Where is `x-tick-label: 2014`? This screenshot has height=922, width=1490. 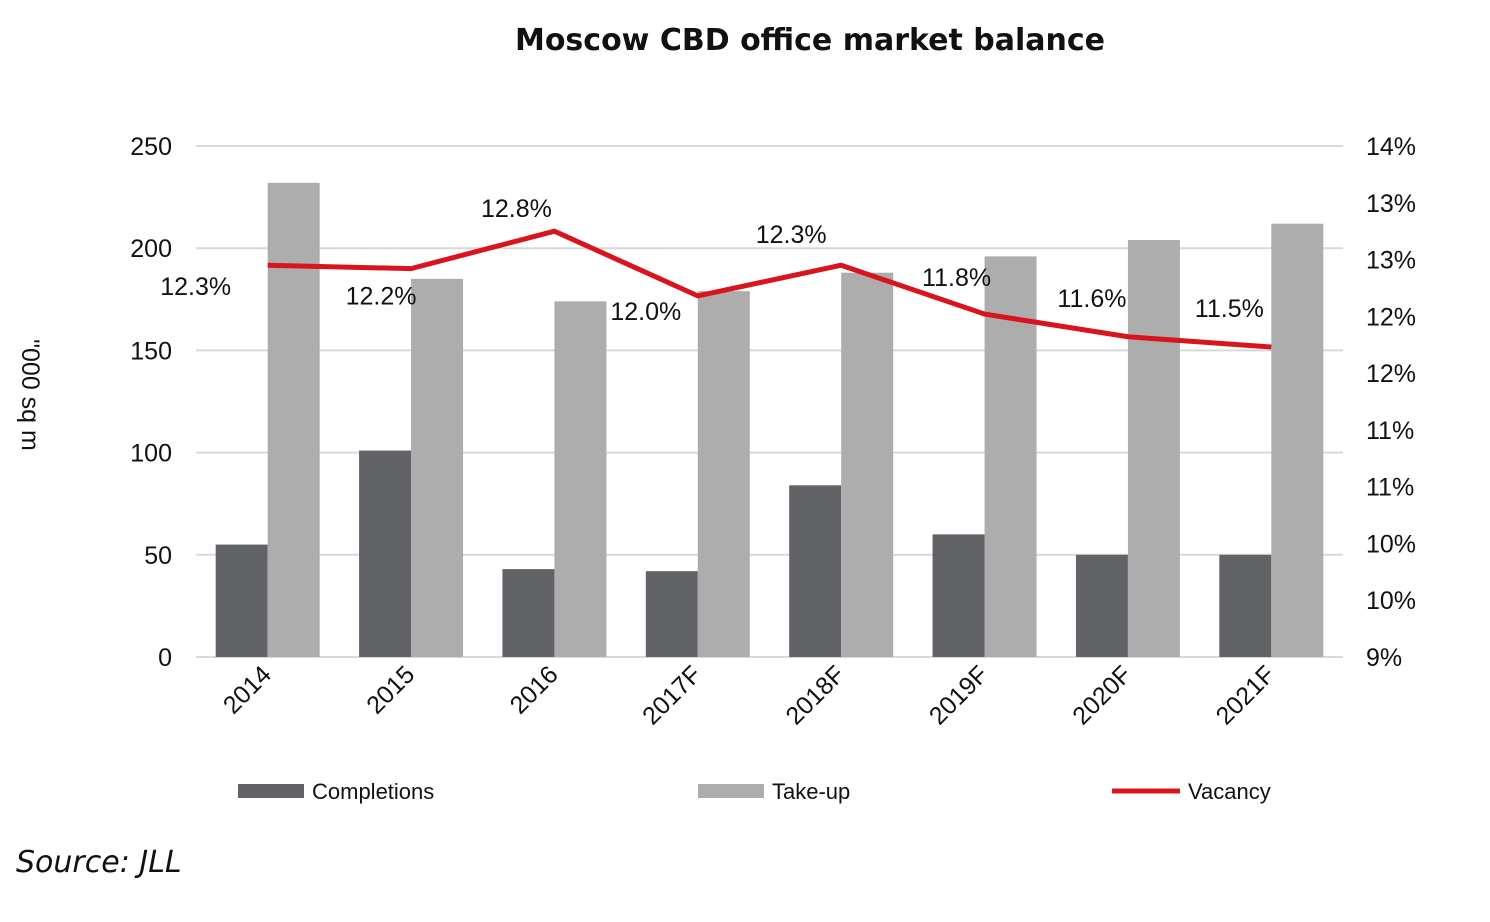 x-tick-label: 2014 is located at coordinates (247, 689).